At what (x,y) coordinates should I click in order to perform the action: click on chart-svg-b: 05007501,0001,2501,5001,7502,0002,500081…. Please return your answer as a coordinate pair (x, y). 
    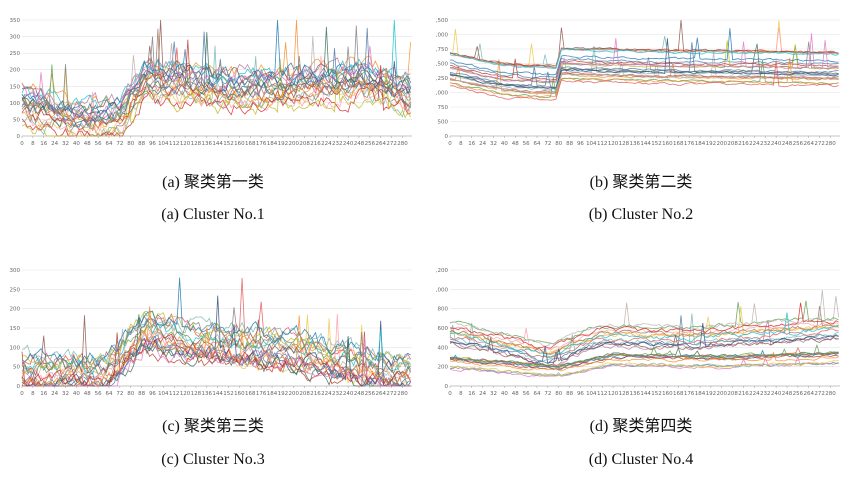
    Looking at the image, I should click on (638, 82).